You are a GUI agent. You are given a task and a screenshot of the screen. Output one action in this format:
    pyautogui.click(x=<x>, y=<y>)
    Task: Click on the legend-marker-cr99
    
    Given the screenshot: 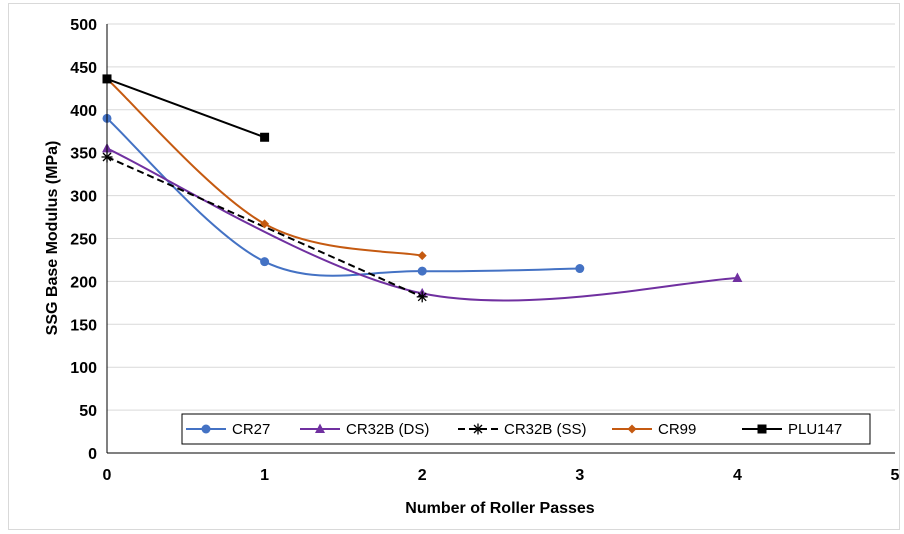 What is the action you would take?
    pyautogui.click(x=632, y=429)
    